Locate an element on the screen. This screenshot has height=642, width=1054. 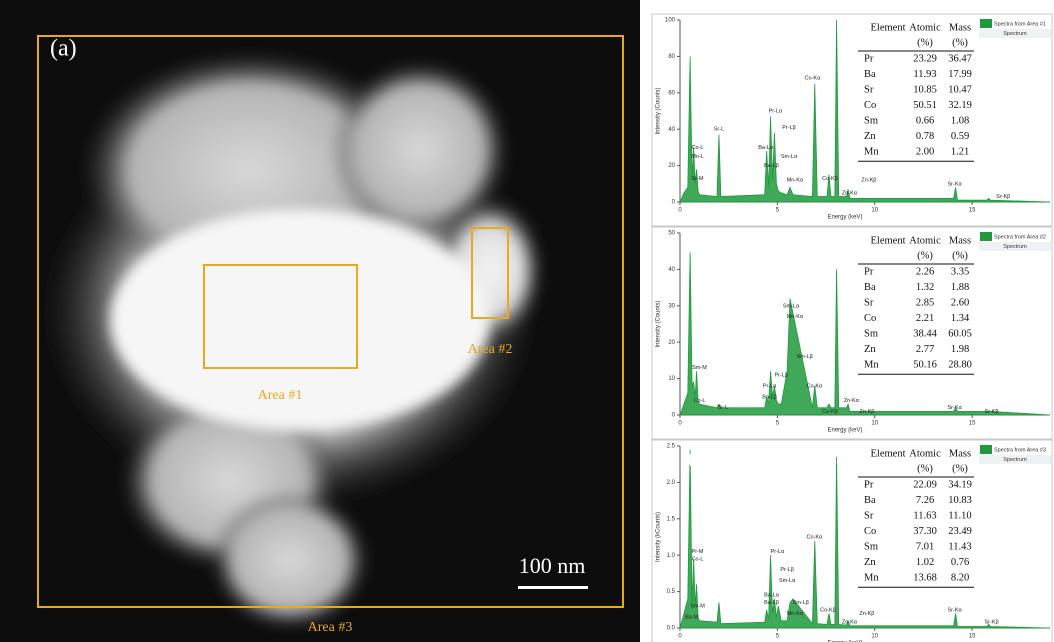
table-cell: 34.19 is located at coordinates (960, 484).